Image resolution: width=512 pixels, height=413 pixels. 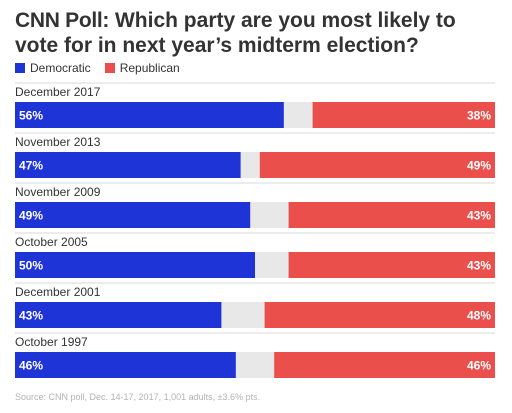 I want to click on title-brand: CNN Poll:, so click(x=62, y=20).